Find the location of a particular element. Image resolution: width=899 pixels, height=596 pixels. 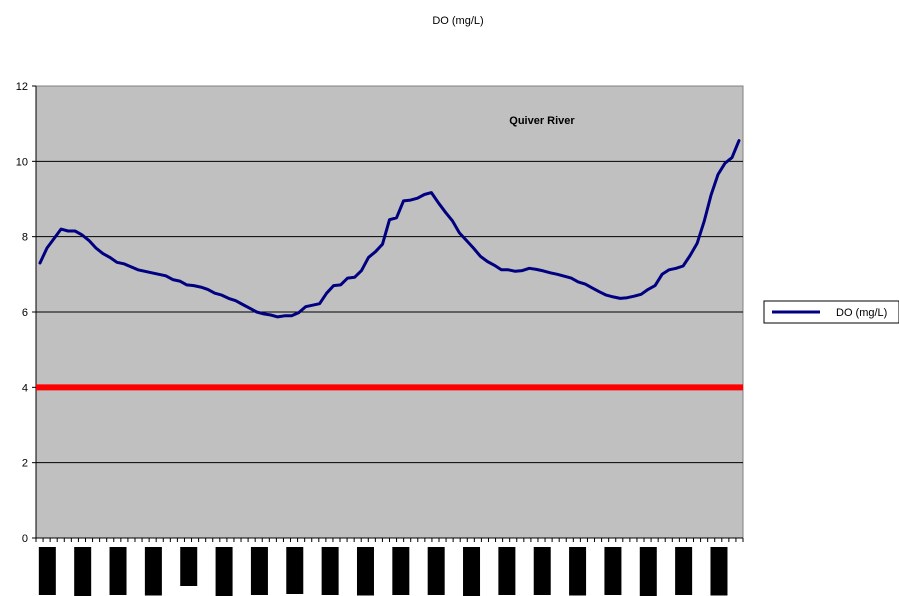

y-axis: 0 2 4 6 8 10 12 is located at coordinates (26, 313).